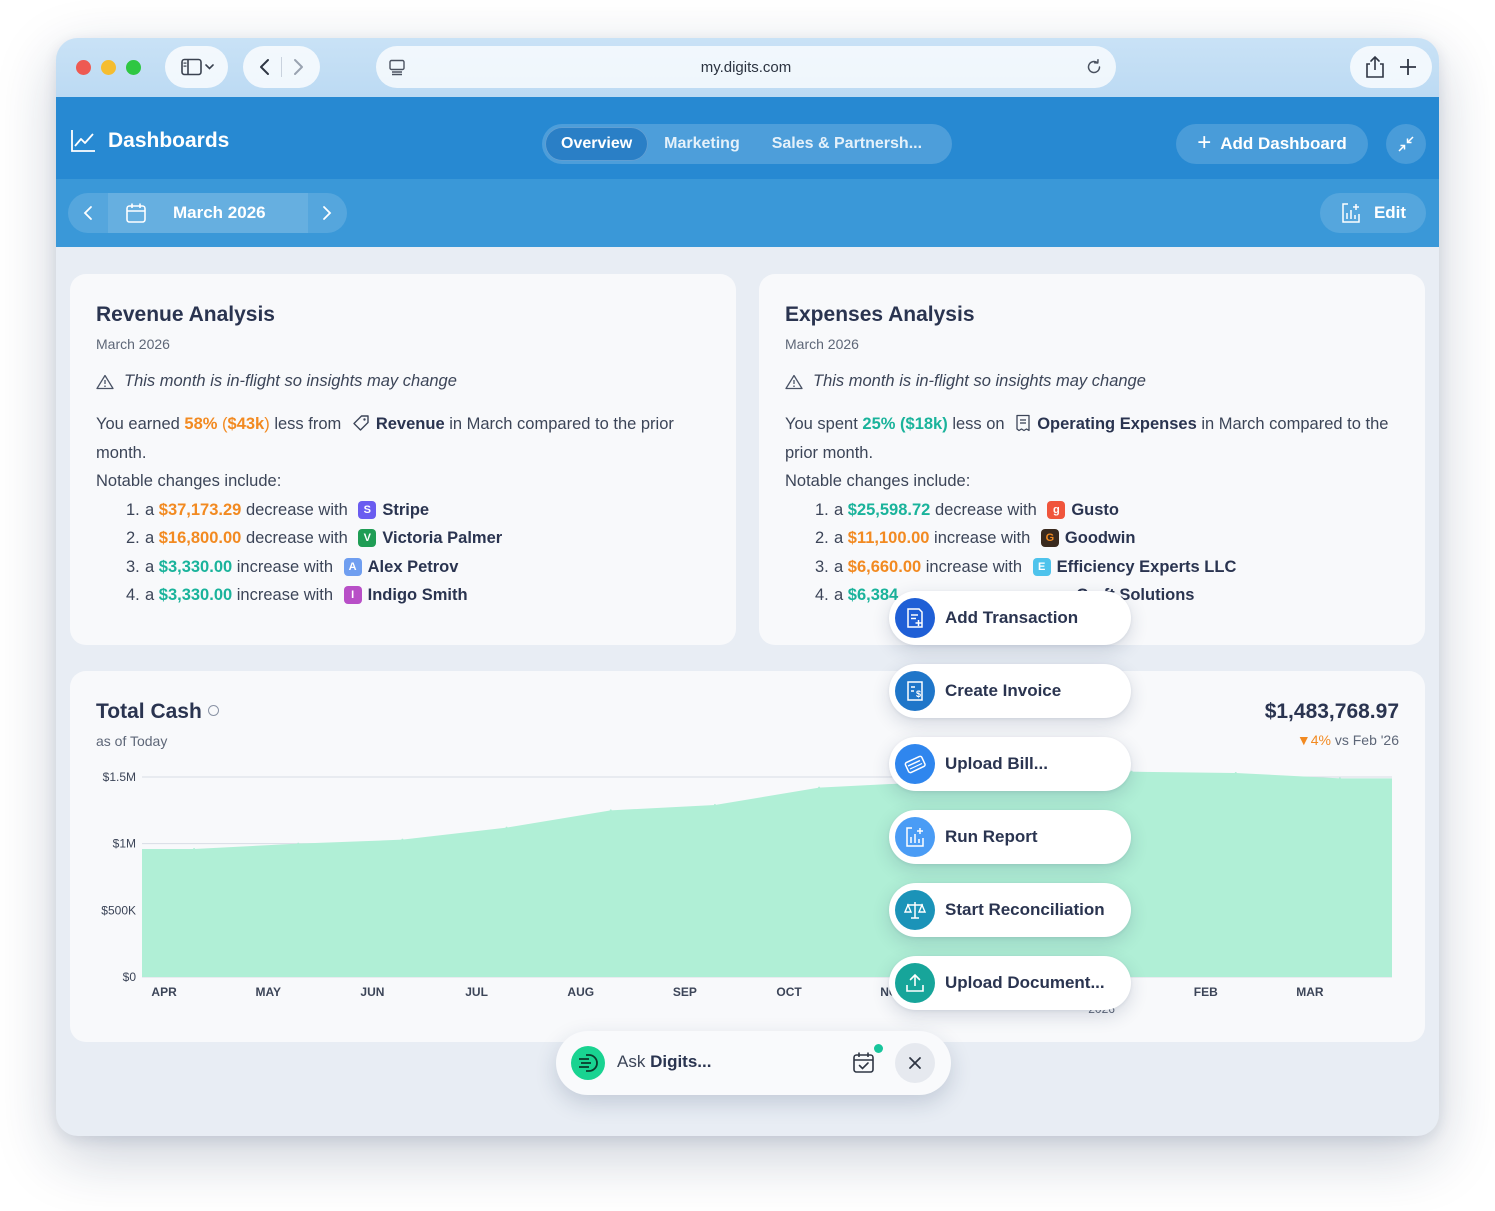 The image size is (1495, 1211). Describe the element at coordinates (264, 67) in the screenshot. I see `back-icon` at that location.